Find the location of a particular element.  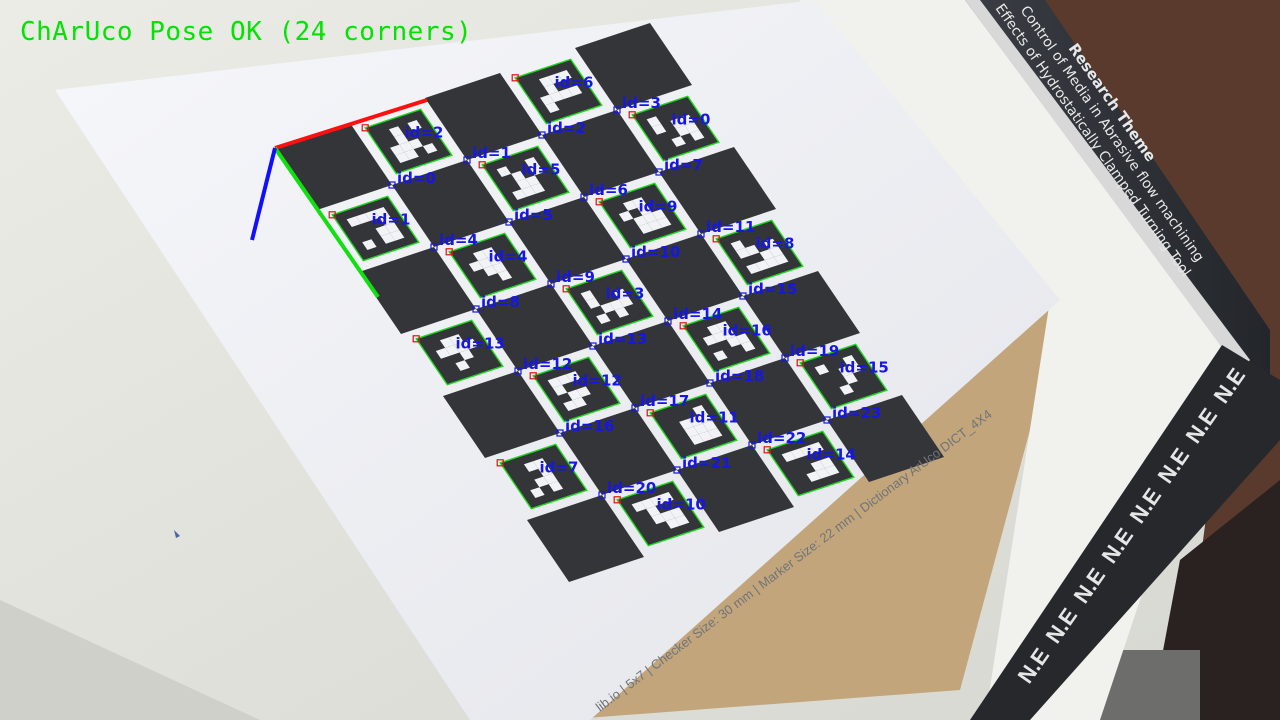

corner-id-label: id=14 is located at coordinates (697, 314).